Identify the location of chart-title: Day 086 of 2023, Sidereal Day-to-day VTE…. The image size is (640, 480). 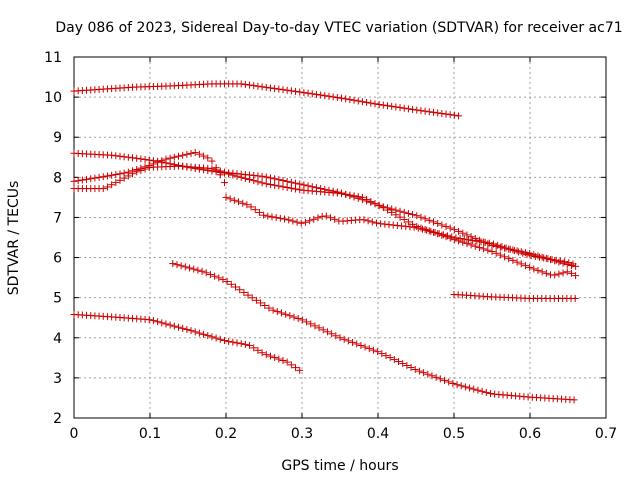
(338, 28).